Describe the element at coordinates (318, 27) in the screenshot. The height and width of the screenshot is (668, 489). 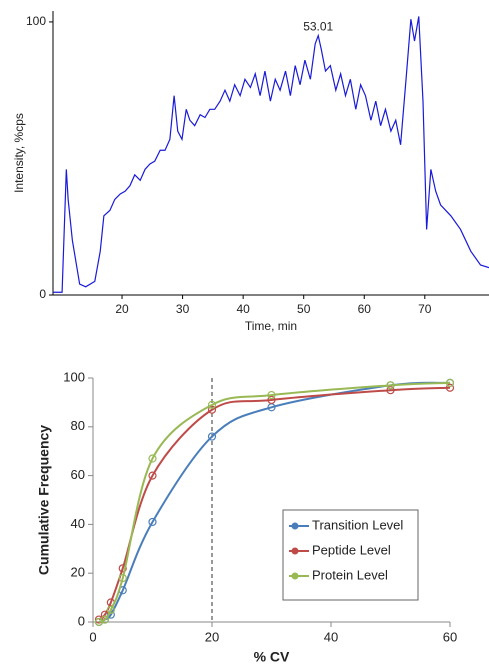
I see `annotation: 53.01` at that location.